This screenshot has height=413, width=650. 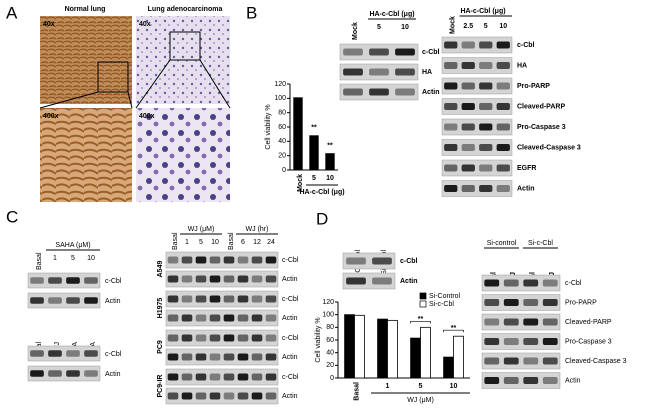 What do you see at coordinates (388, 386) in the screenshot?
I see `x-tick-label: 1` at bounding box center [388, 386].